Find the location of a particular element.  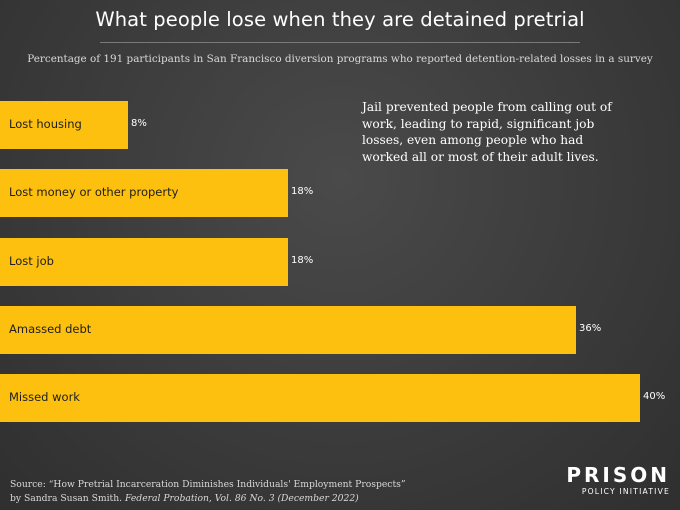

logo-main-text: PRISON is located at coordinates (618, 475).